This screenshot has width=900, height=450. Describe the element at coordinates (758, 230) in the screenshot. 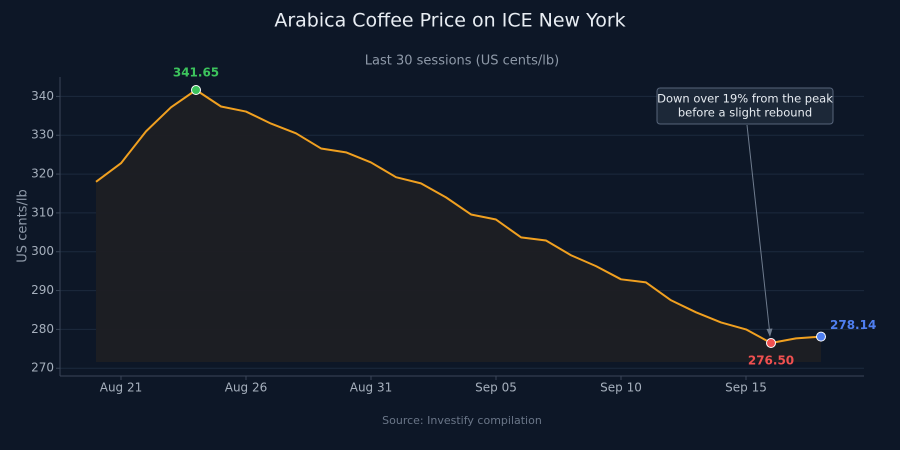

I see `annotation-arrow` at that location.